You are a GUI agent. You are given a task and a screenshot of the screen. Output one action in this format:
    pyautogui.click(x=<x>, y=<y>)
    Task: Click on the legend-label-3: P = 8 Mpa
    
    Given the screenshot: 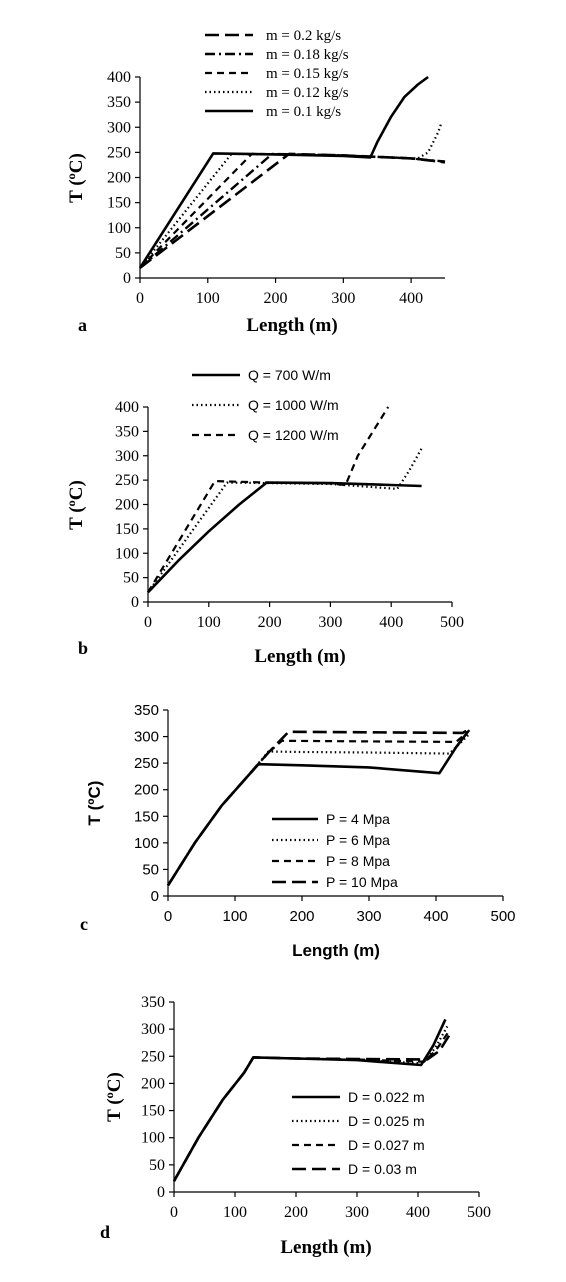 What is the action you would take?
    pyautogui.click(x=358, y=861)
    